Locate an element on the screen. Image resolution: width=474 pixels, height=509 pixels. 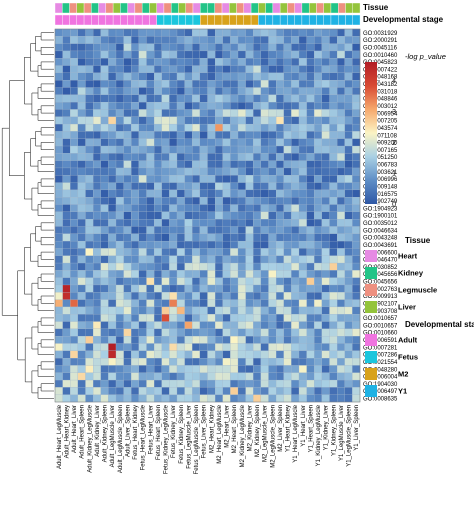
tissue-legend-item-label: Legmuscle is located at coordinates (417, 290).